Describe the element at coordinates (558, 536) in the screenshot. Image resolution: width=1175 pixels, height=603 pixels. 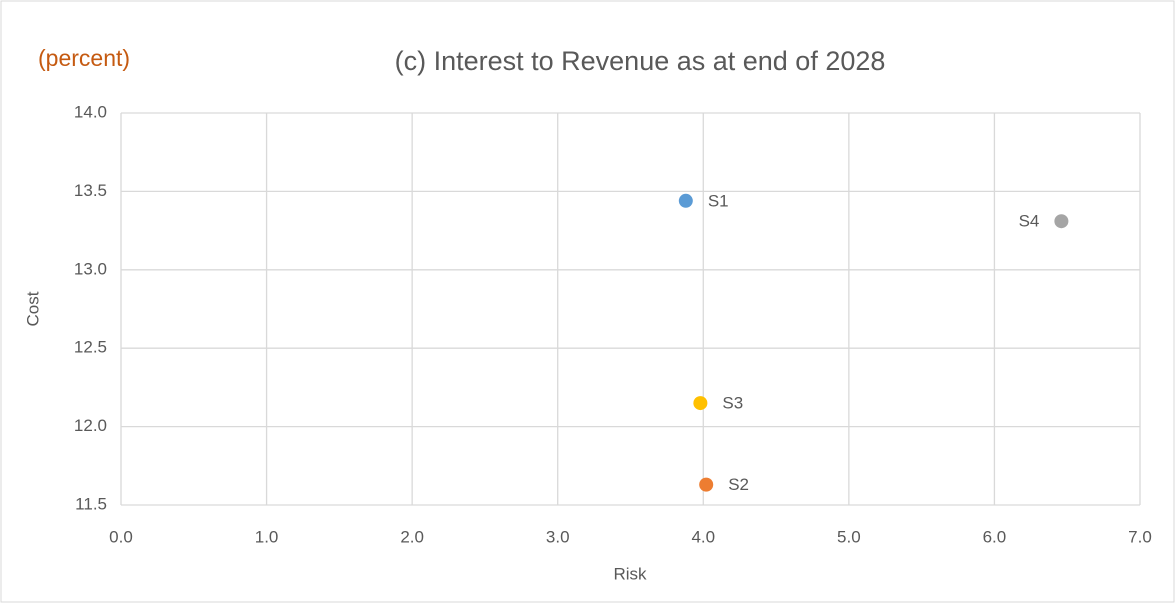
I see `x-tick-label: 3.0` at that location.